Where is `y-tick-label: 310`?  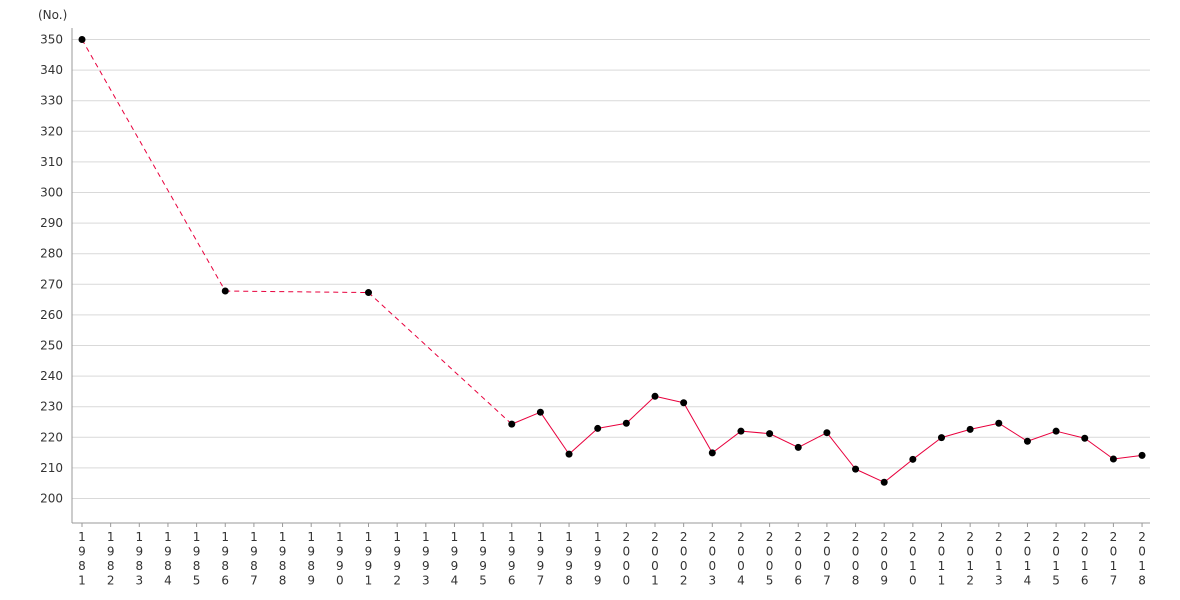 y-tick-label: 310 is located at coordinates (51, 162).